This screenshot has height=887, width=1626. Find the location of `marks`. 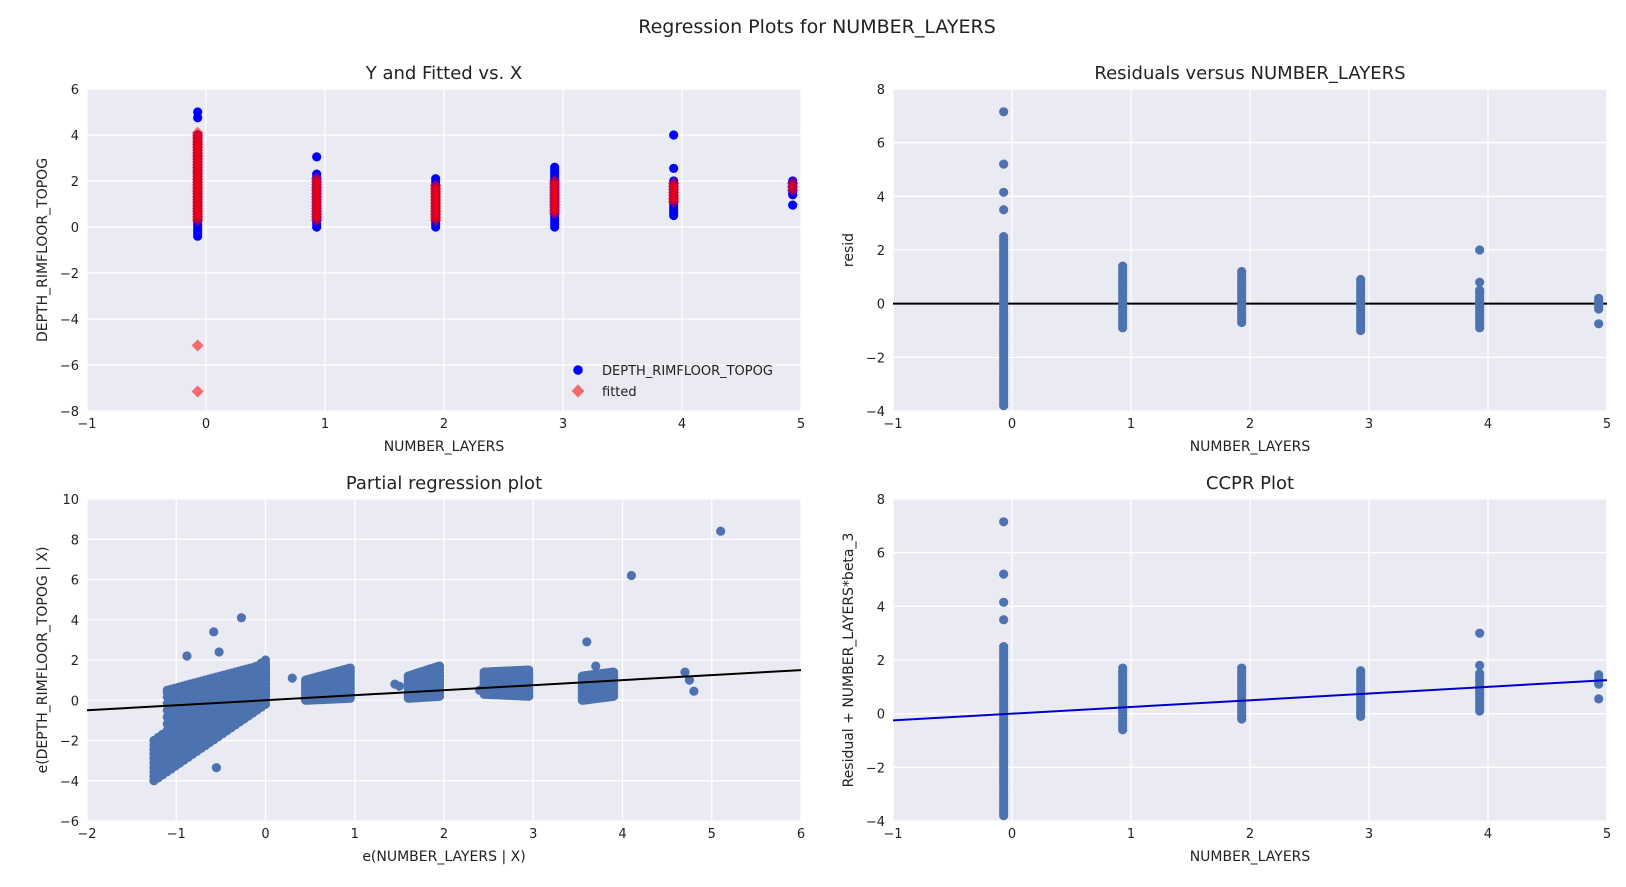

marks is located at coordinates (495, 252).